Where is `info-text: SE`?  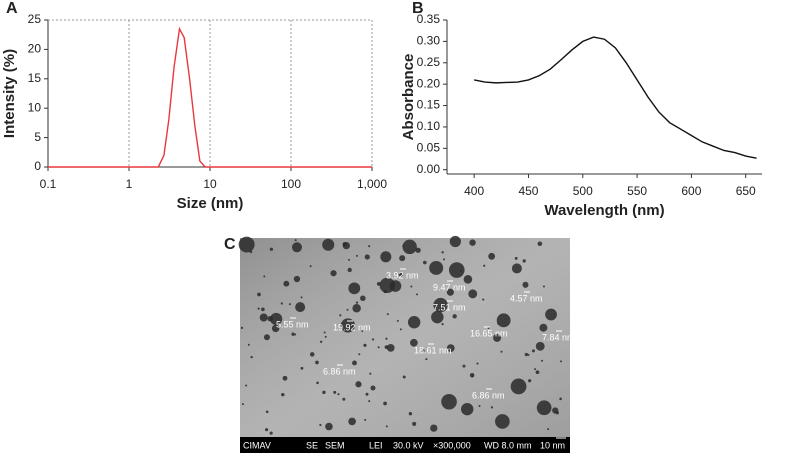
info-text: SE is located at coordinates (312, 445).